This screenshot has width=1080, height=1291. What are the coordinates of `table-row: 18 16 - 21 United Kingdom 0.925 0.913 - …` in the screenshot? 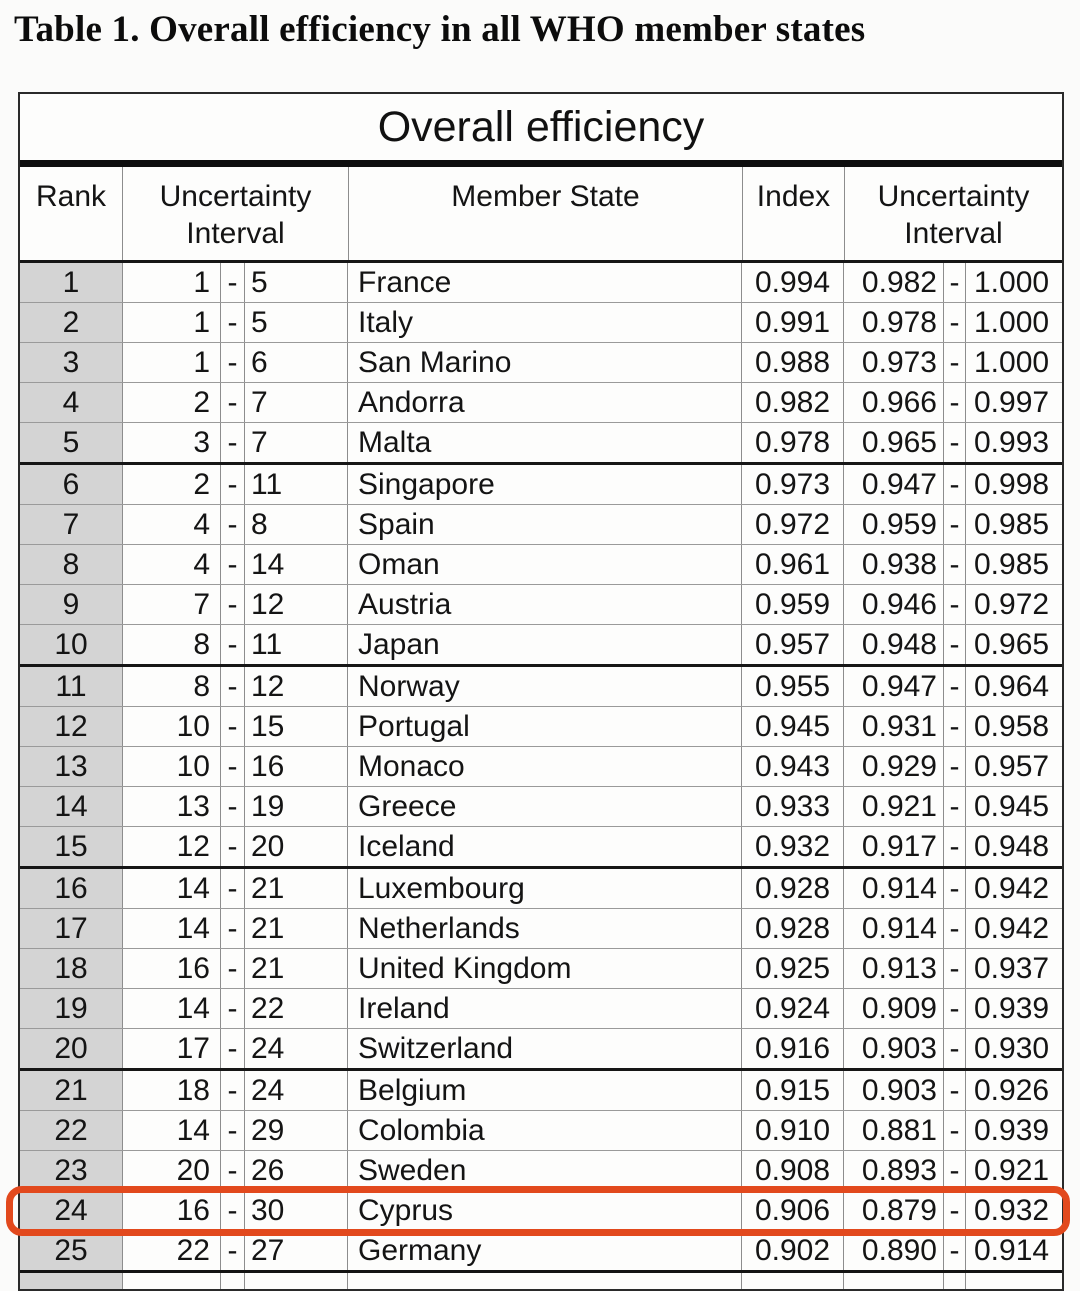 It's located at (541, 968).